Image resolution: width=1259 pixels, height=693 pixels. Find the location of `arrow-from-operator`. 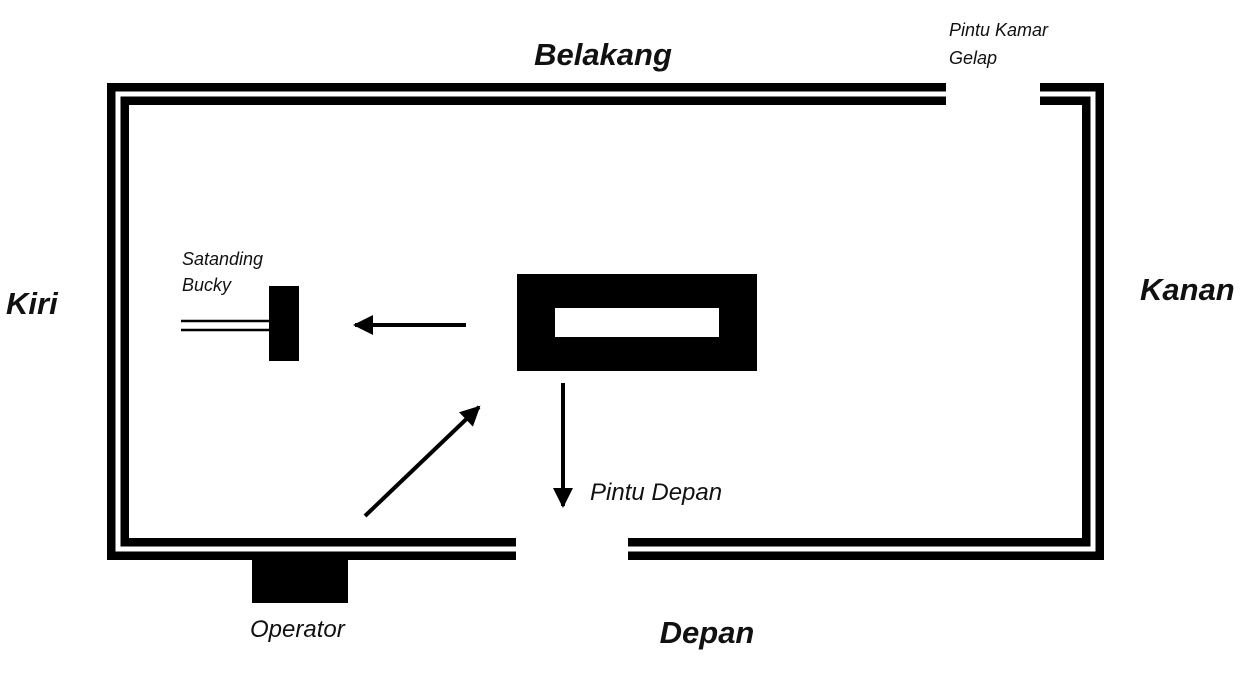

arrow-from-operator is located at coordinates (422, 461).